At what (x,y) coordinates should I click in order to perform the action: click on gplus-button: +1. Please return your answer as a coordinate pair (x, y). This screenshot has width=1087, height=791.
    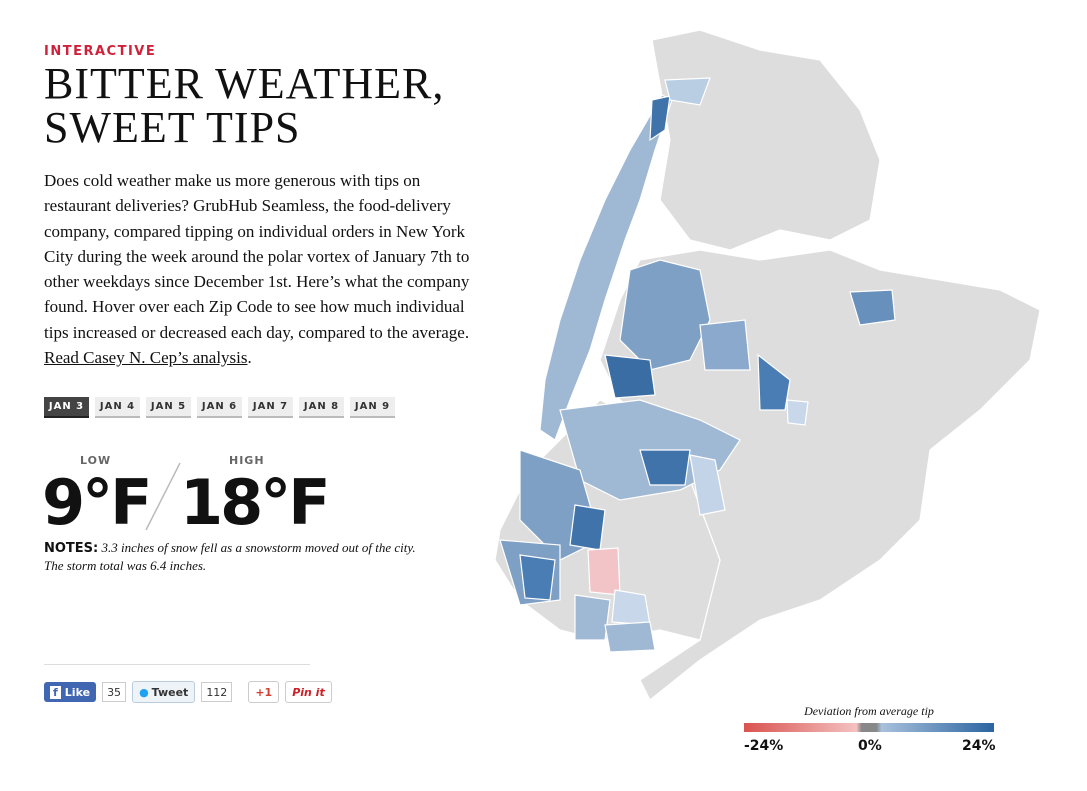
    Looking at the image, I should click on (264, 692).